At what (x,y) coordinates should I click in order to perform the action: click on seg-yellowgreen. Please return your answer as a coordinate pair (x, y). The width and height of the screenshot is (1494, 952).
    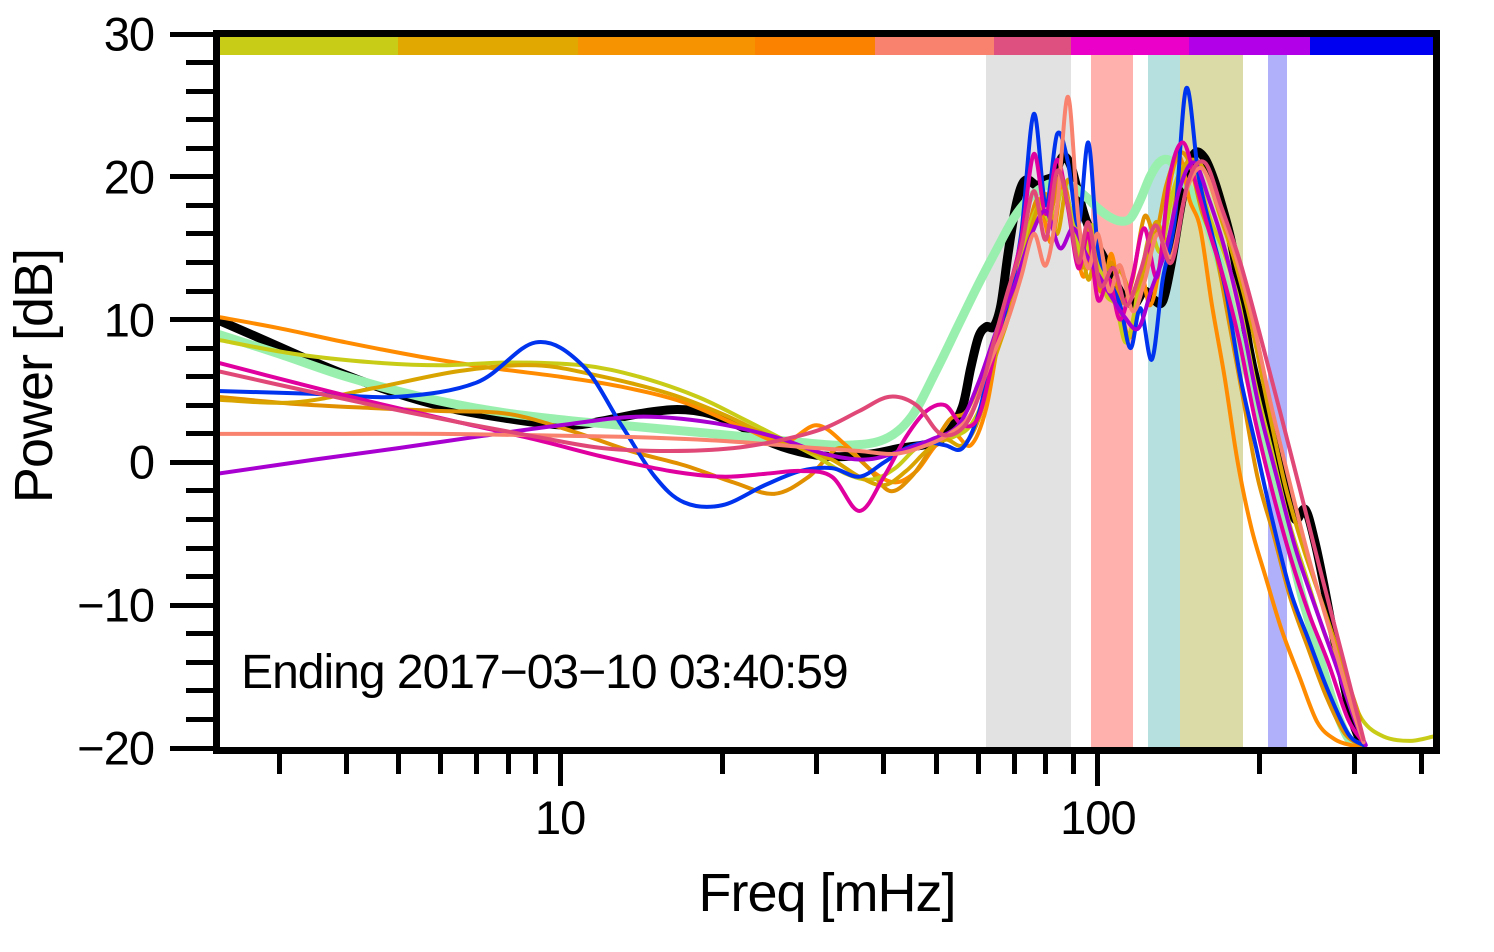
    Looking at the image, I should click on (308, 46).